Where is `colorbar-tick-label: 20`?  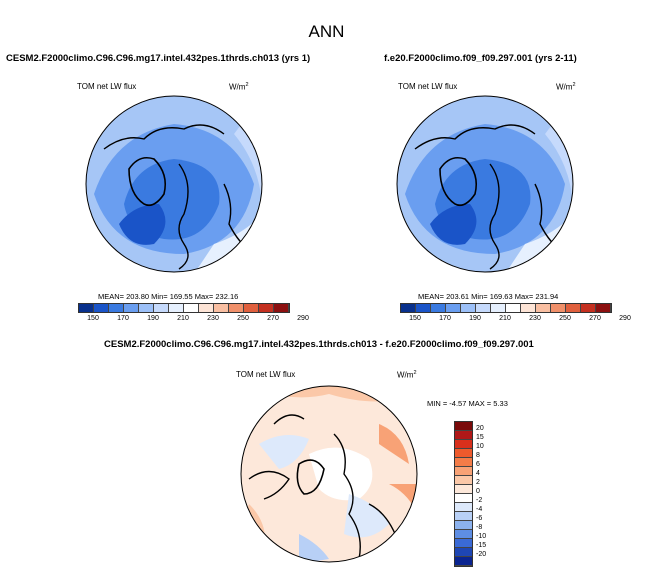 colorbar-tick-label: 20 is located at coordinates (480, 428).